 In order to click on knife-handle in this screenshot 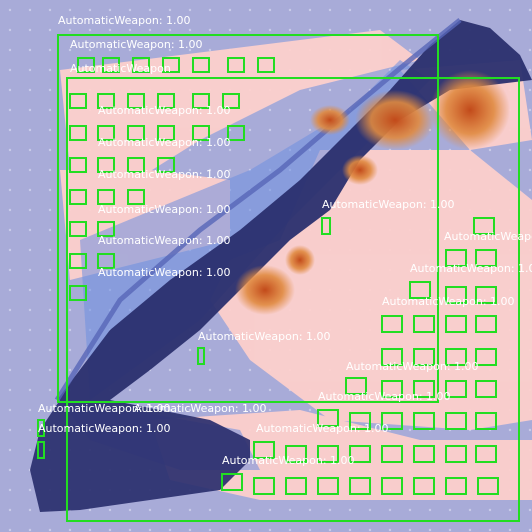, I will do `click(140, 456)`.